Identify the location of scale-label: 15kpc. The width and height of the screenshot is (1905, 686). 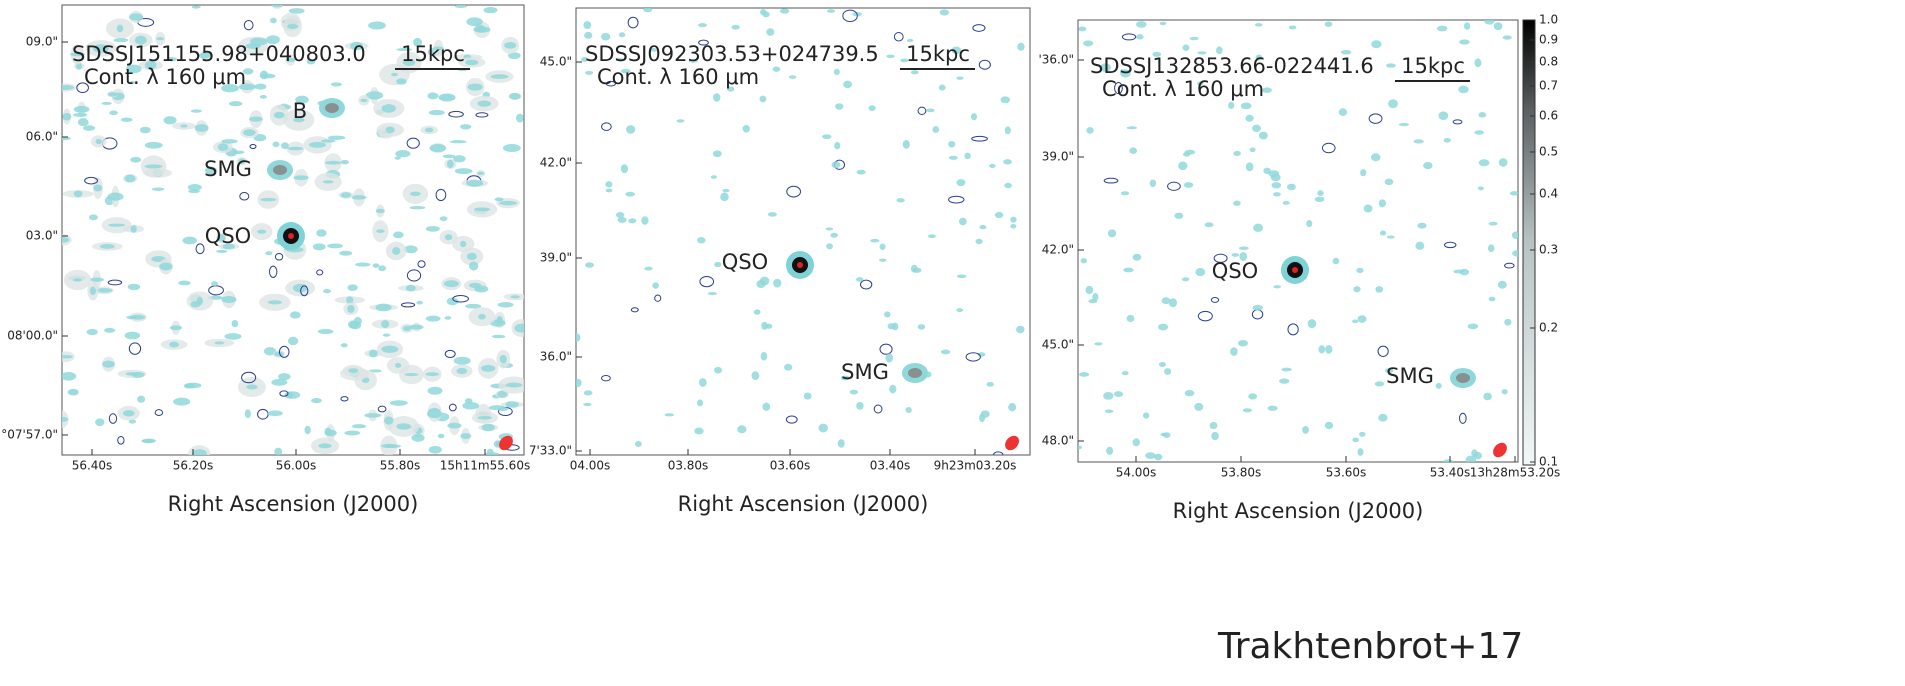
(938, 54).